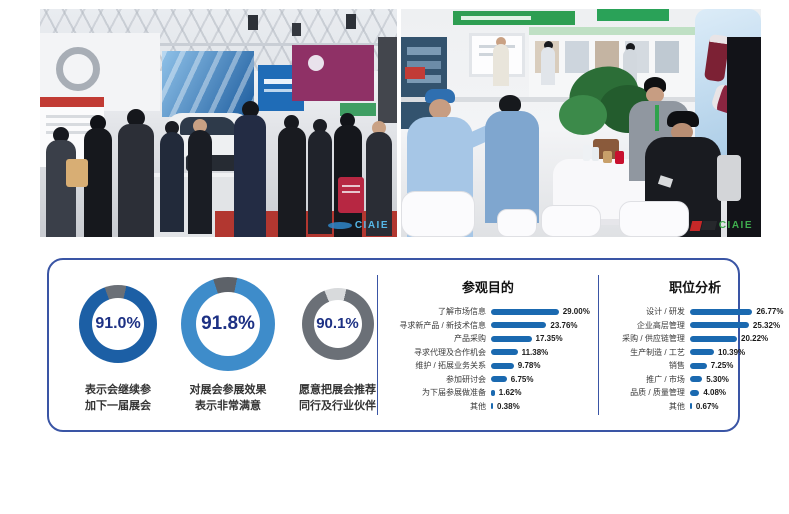  Describe the element at coordinates (695, 339) in the screenshot. I see `bar-row: 采购 / 供应链管理 20.22%` at that location.